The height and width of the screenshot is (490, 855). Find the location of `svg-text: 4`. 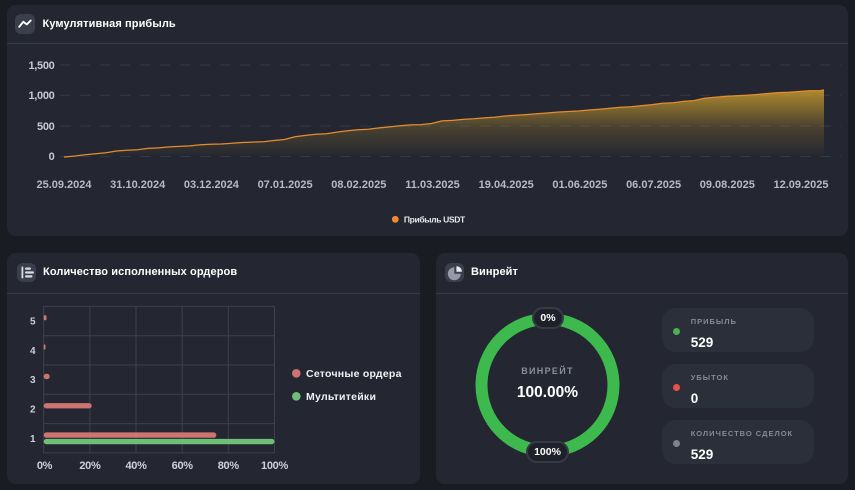

svg-text: 4 is located at coordinates (33, 351).